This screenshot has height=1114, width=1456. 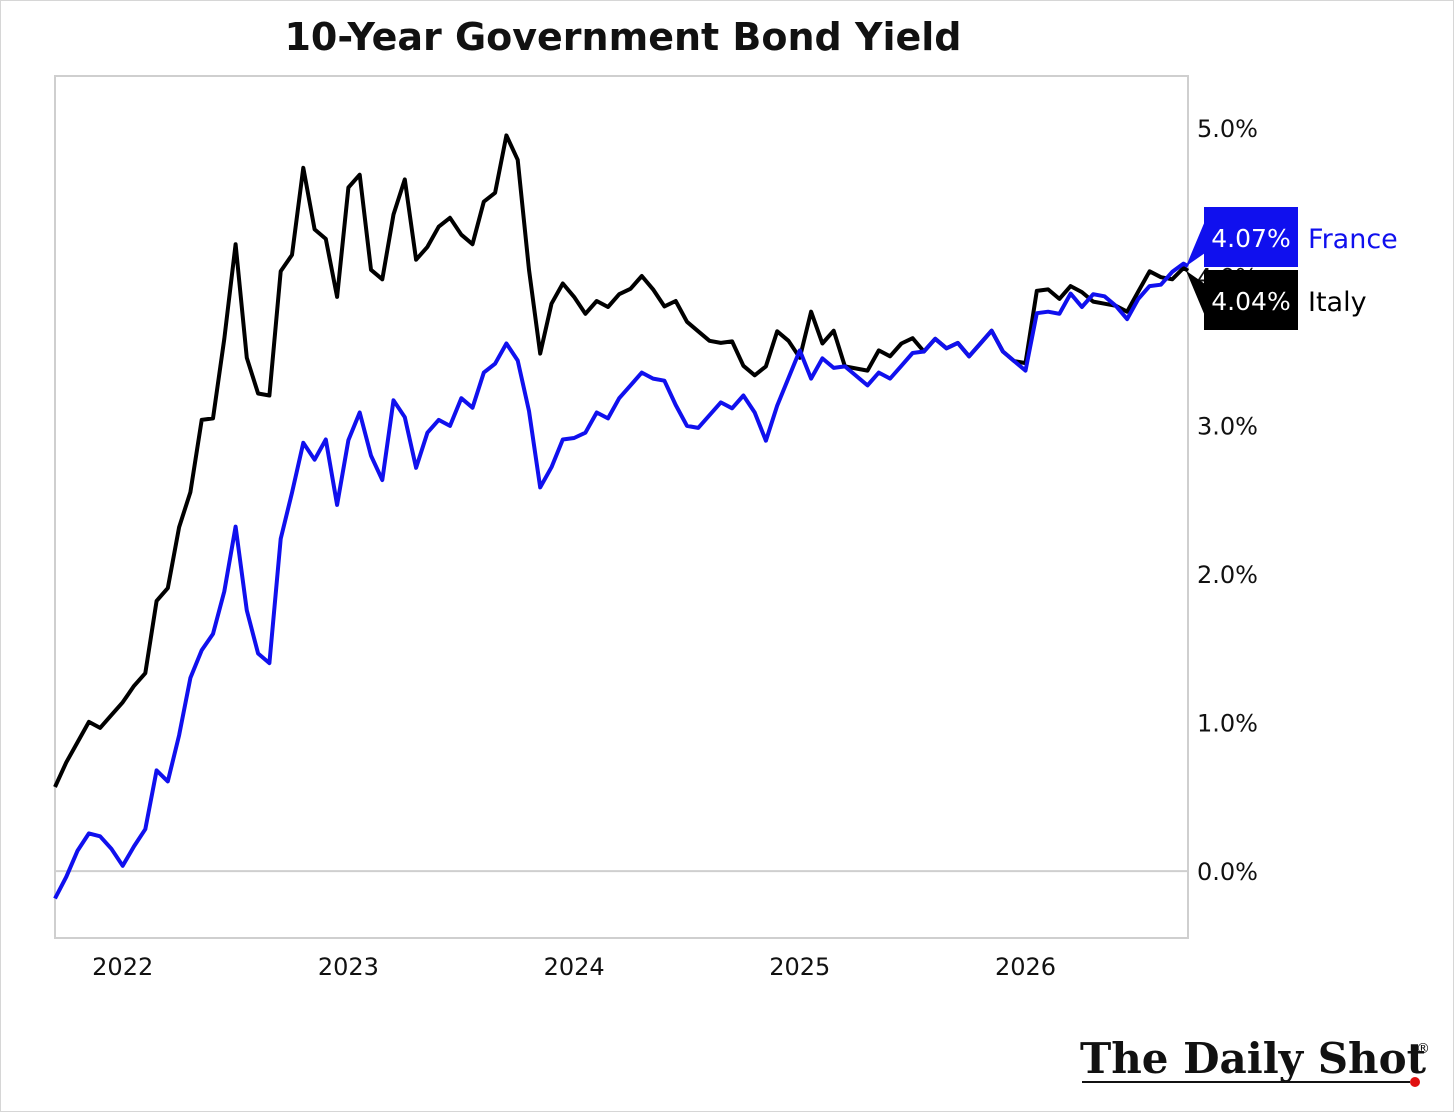 I want to click on end-value-label: 4.07%, so click(x=1250, y=238).